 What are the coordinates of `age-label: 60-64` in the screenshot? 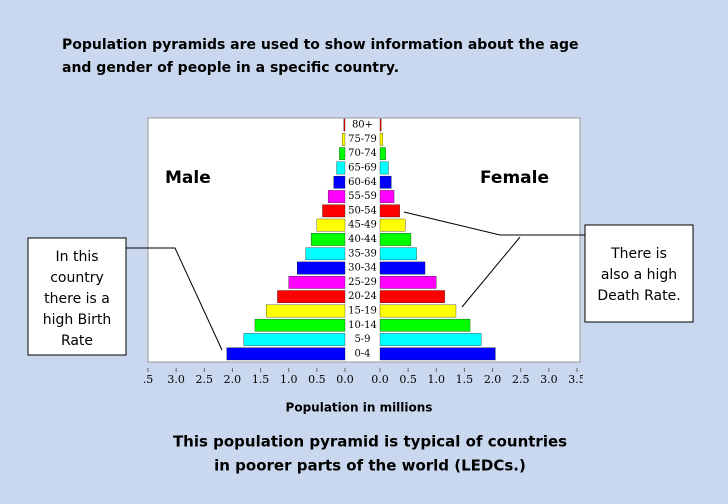 It's located at (362, 182).